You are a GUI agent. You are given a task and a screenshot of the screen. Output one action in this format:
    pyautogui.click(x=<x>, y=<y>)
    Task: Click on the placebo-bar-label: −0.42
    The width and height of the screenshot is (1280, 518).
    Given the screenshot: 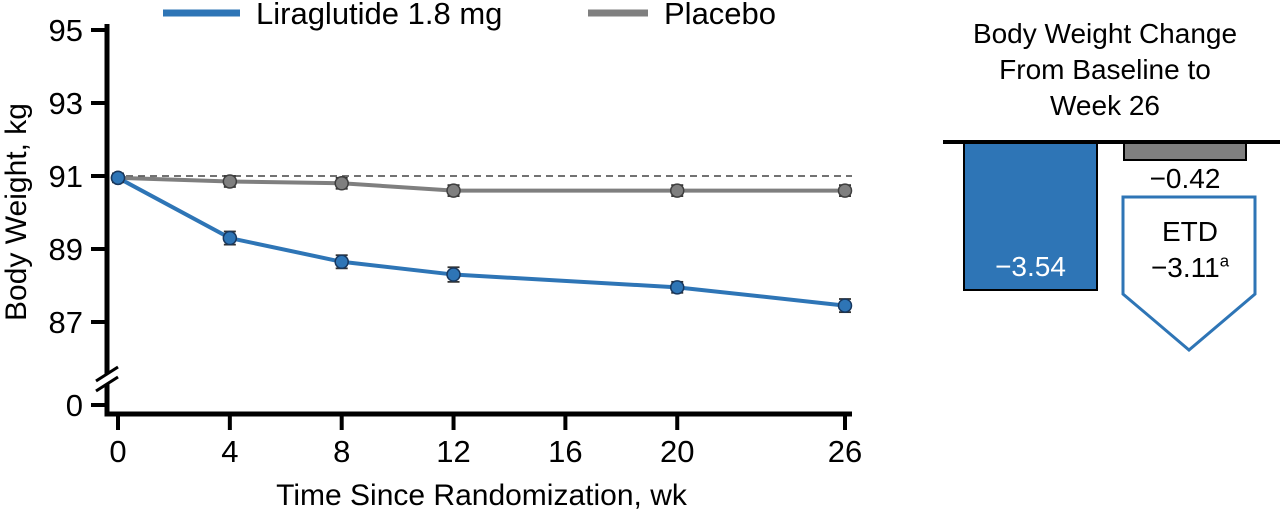 What is the action you would take?
    pyautogui.click(x=1185, y=179)
    